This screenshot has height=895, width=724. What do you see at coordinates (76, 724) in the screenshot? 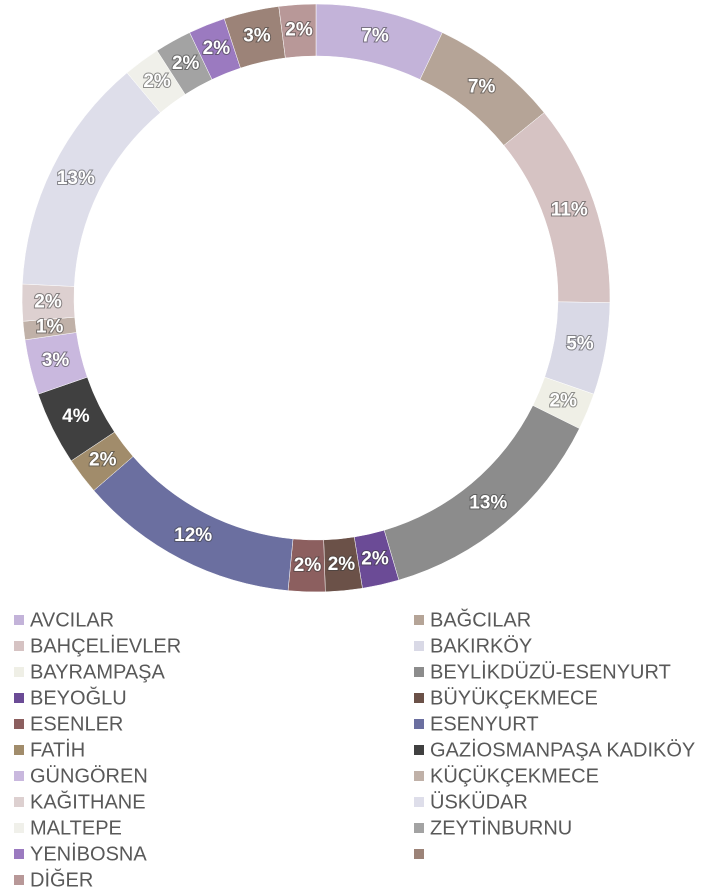
I see `legend-label: ESENLER` at bounding box center [76, 724].